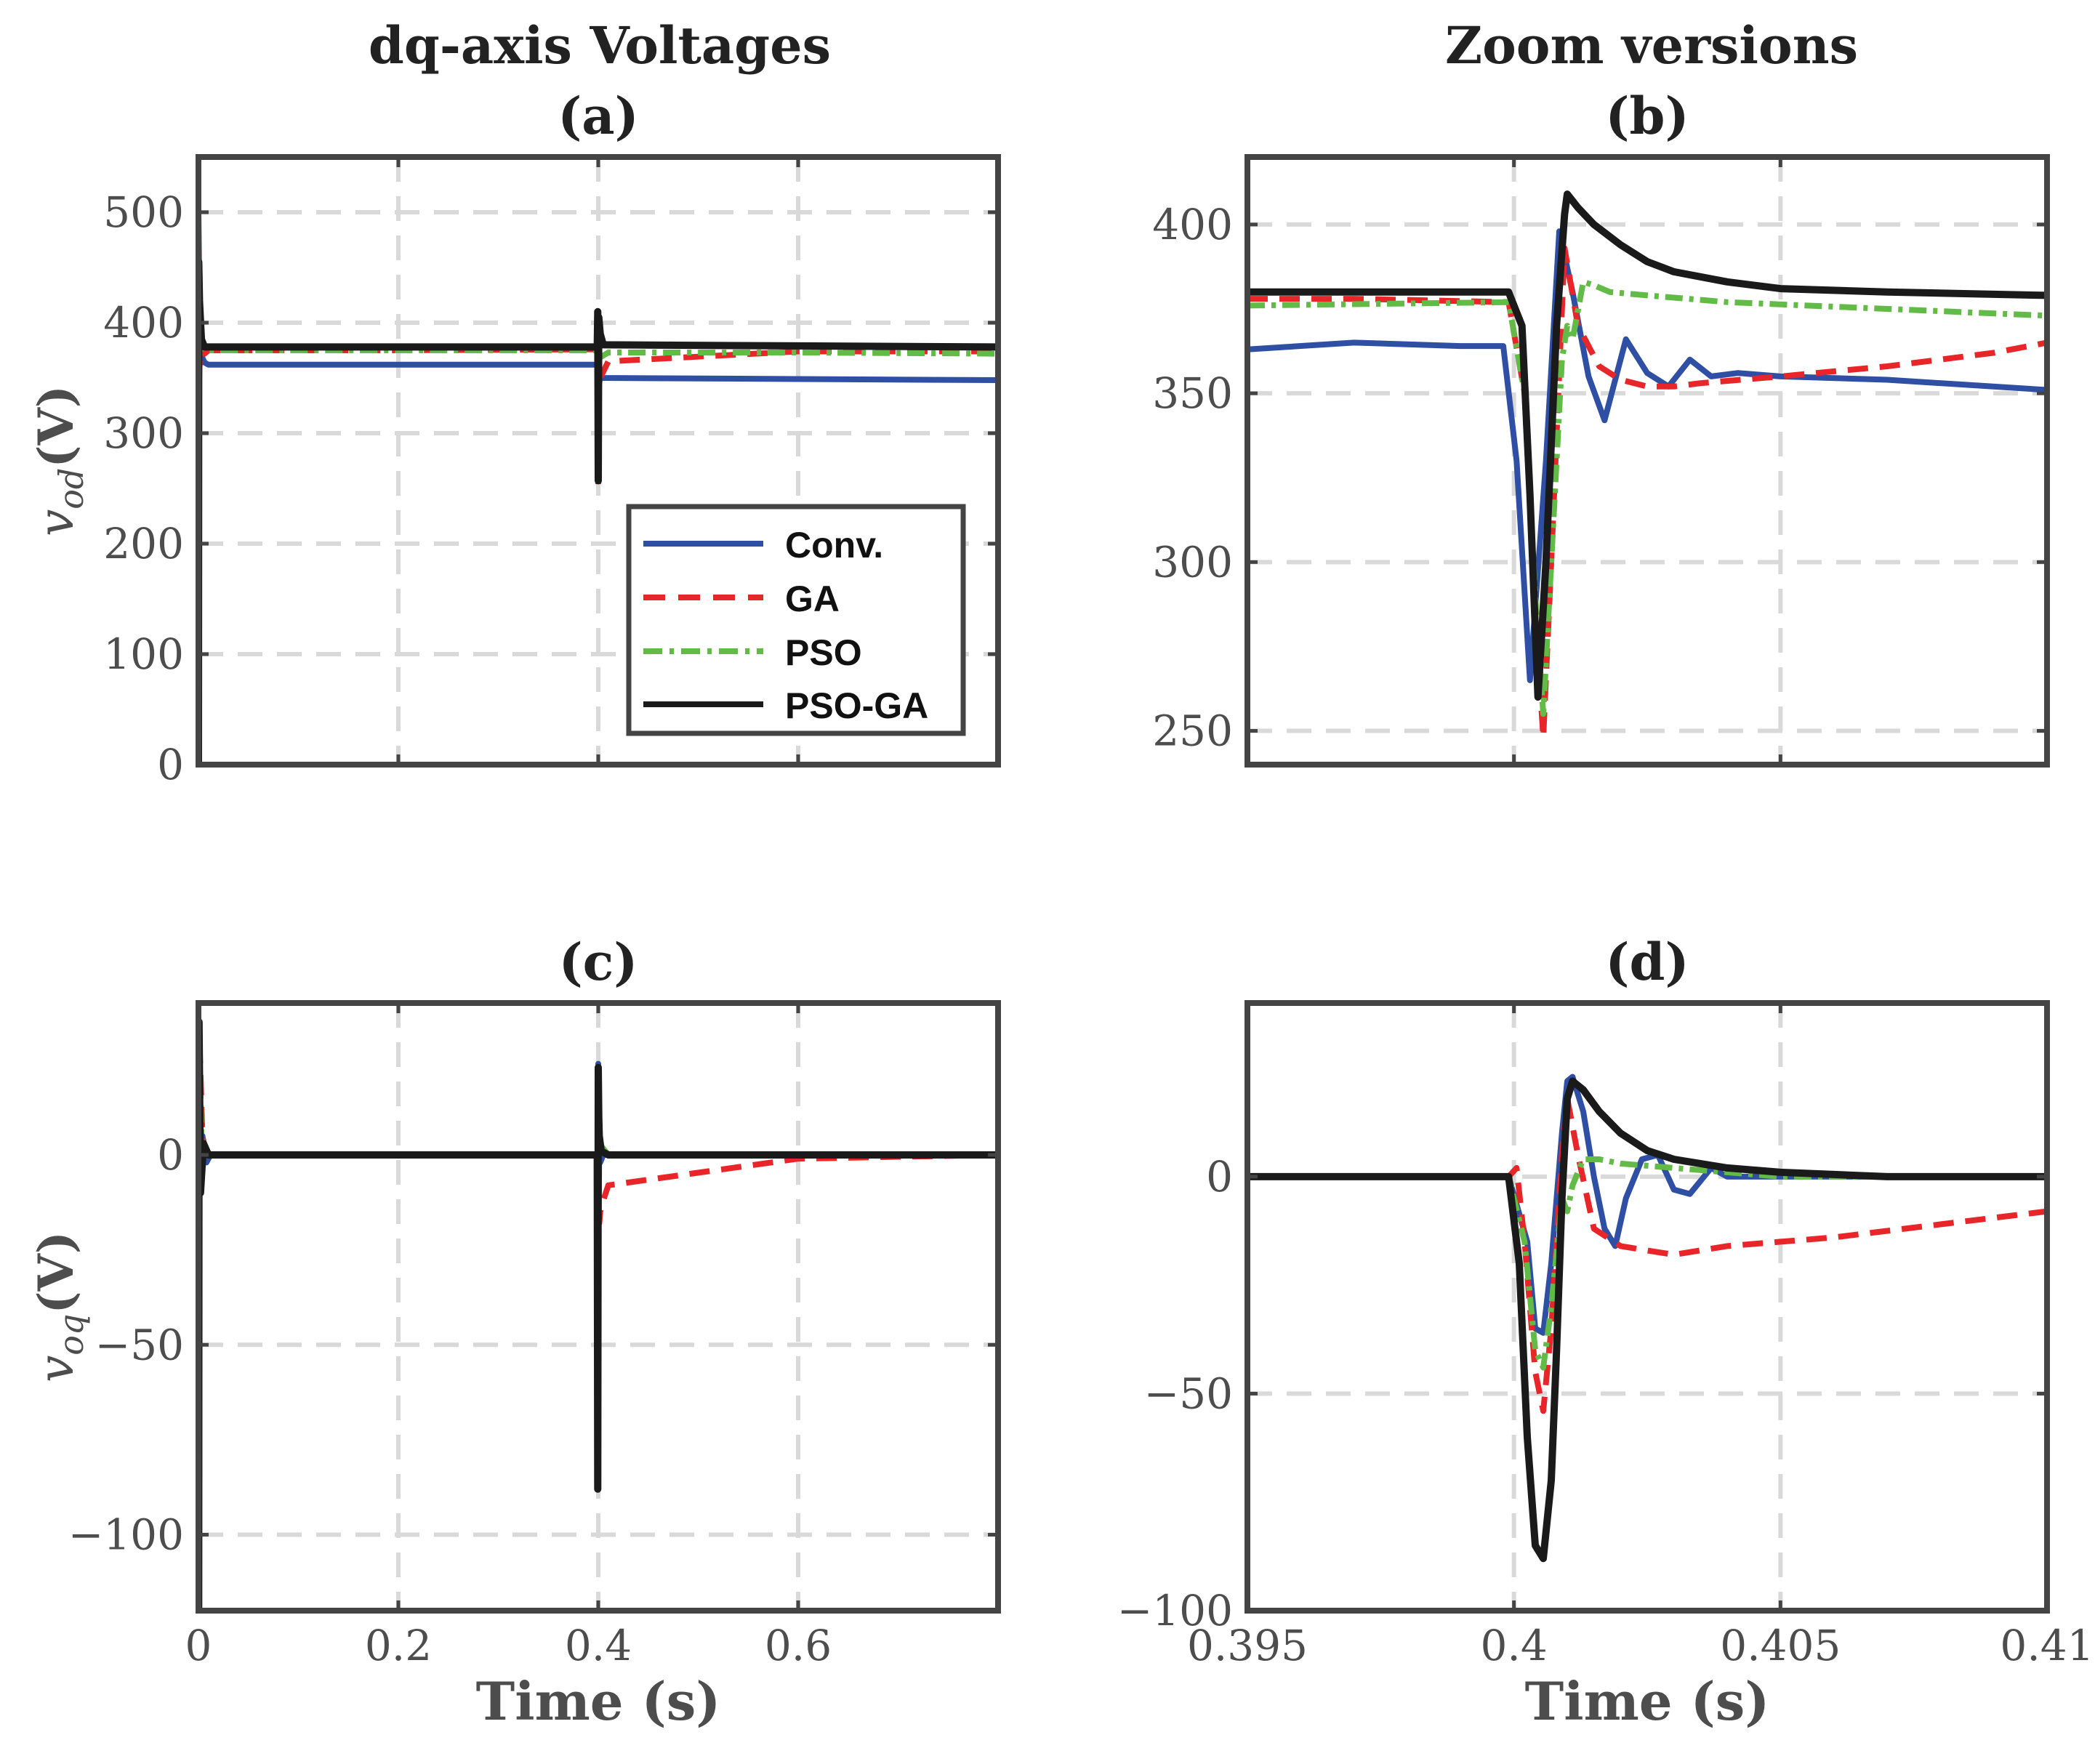  Describe the element at coordinates (399, 1646) in the screenshot. I see `x-tick-label: 0.2` at that location.